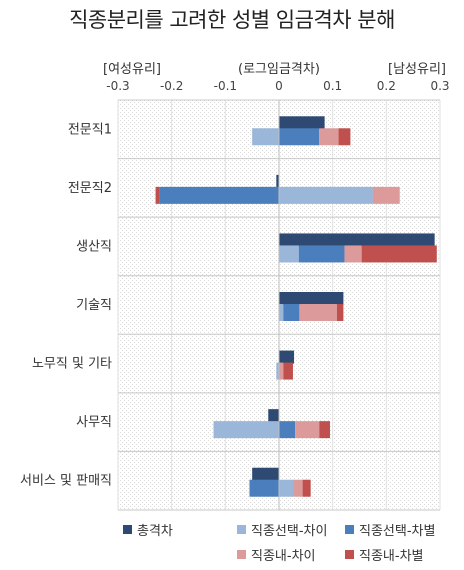  I want to click on category-label: 서비스 및 판매직, so click(66, 481).